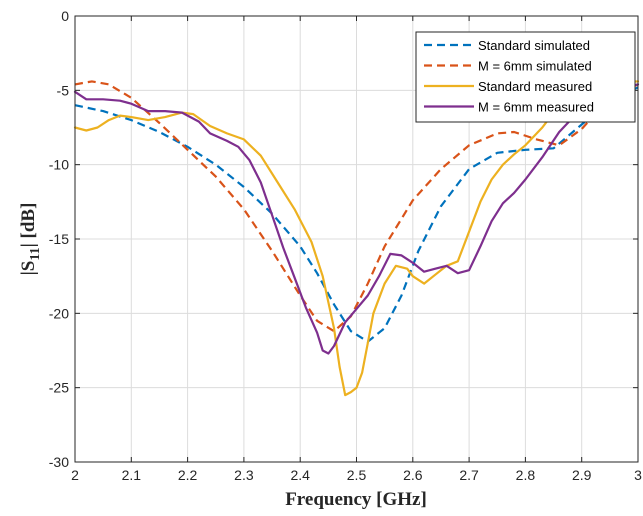  I want to click on y-tick-label: 0, so click(65, 16).